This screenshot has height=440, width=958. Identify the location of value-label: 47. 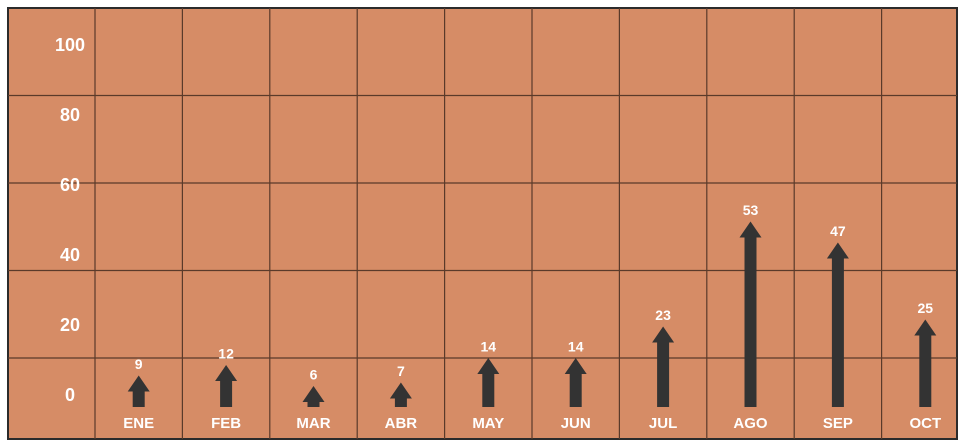
(838, 231).